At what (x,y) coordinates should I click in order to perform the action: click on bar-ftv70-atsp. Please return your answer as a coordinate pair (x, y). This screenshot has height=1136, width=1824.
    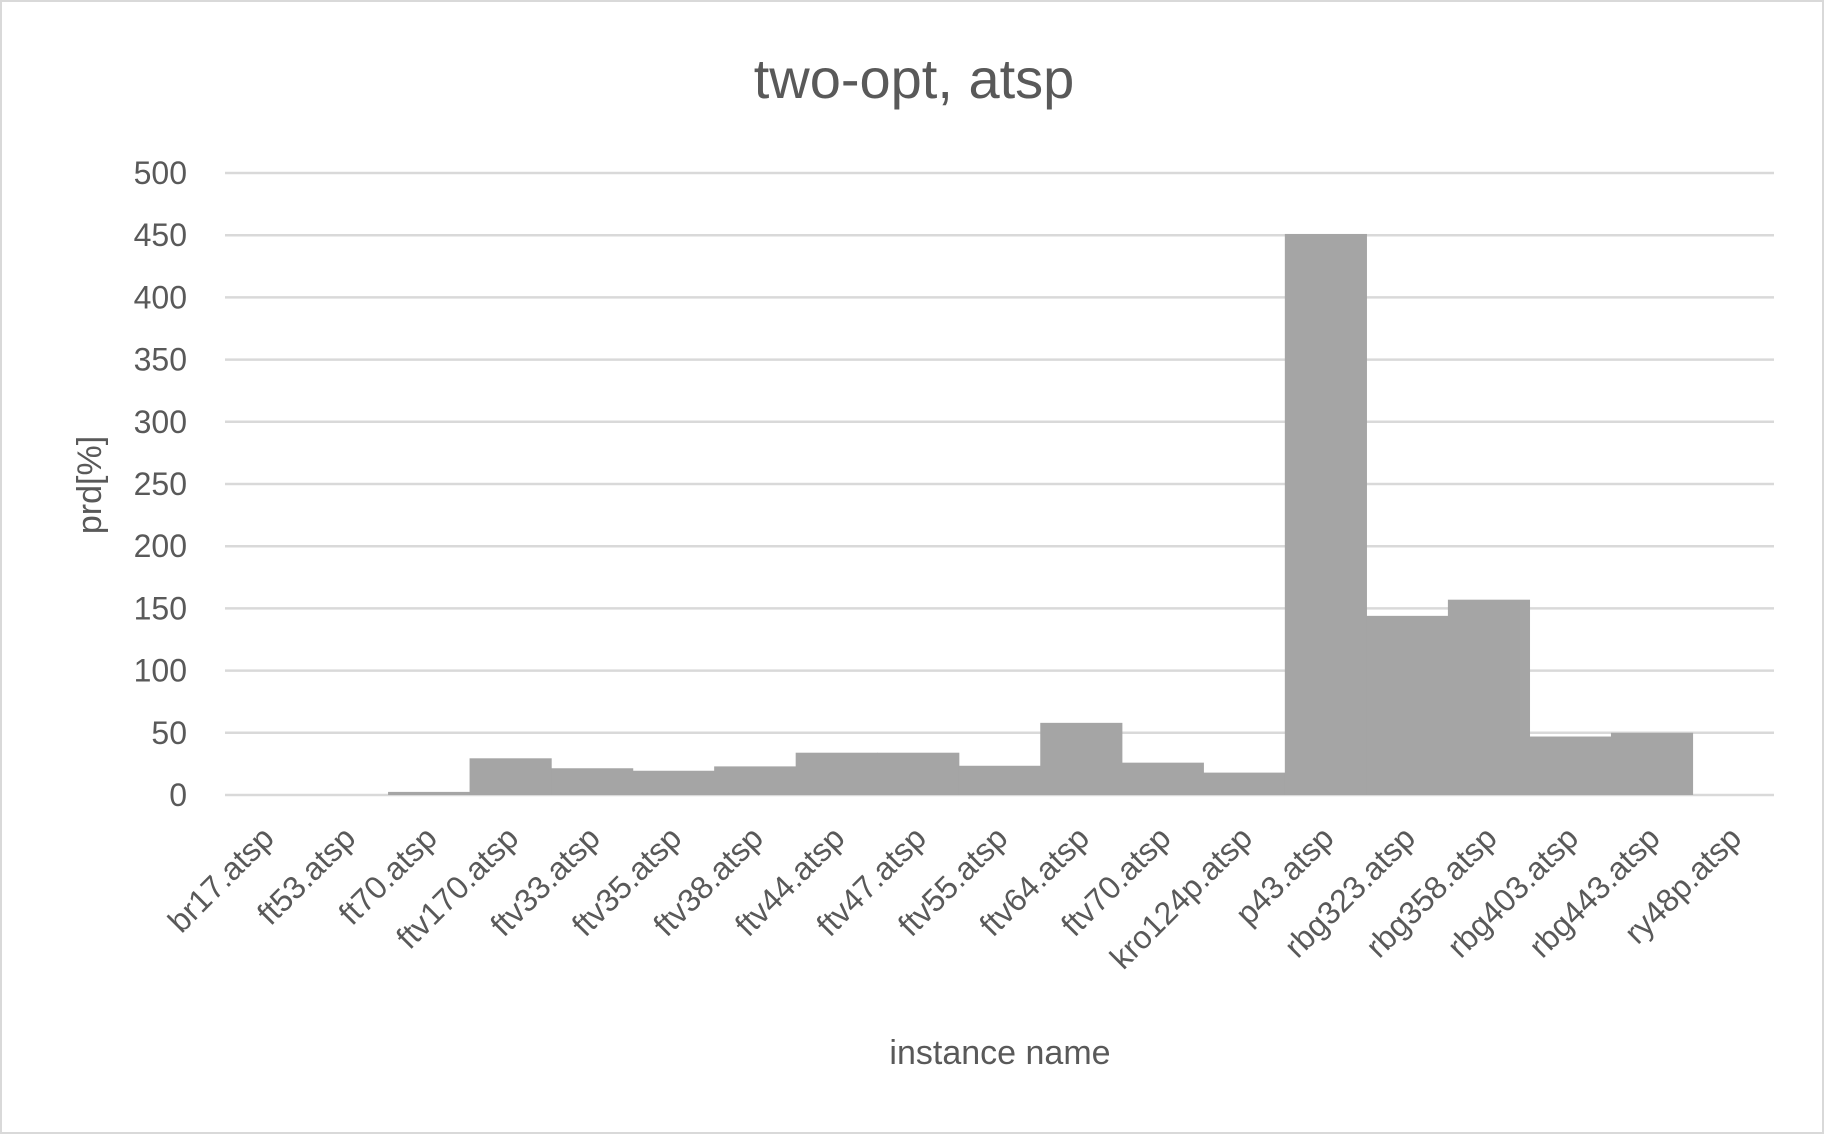
    Looking at the image, I should click on (1162, 778).